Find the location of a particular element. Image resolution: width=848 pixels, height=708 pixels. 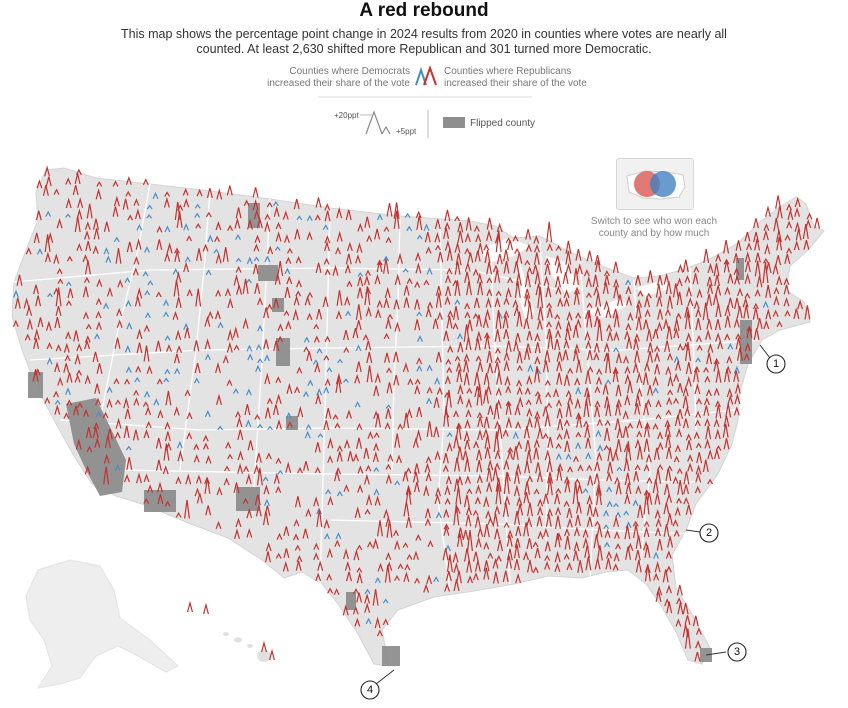

map-toggle-button is located at coordinates (655, 184).